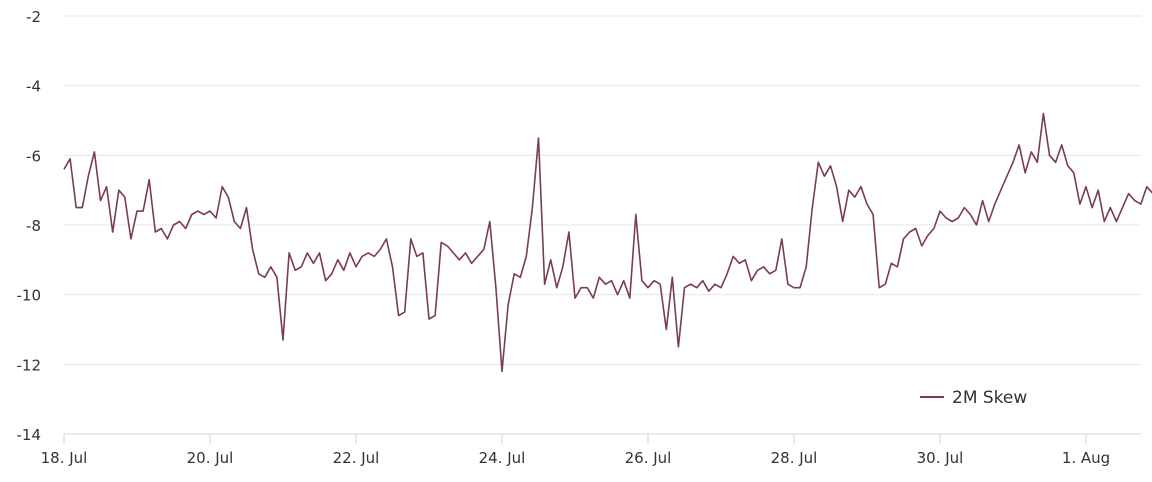  What do you see at coordinates (502, 458) in the screenshot?
I see `x-tick-label: 24. Jul` at bounding box center [502, 458].